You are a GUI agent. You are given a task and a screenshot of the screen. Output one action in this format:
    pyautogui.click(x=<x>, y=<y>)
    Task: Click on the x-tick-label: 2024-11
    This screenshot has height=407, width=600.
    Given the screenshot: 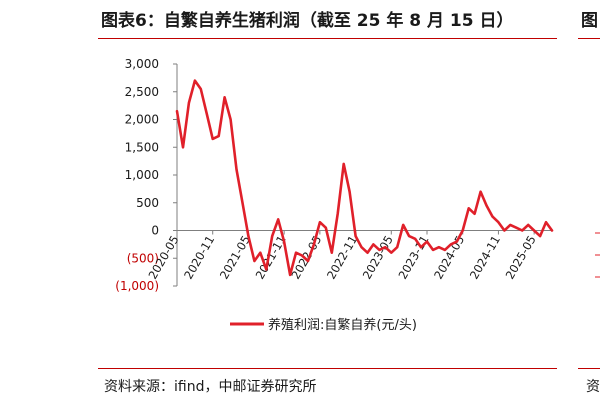 What is the action you would take?
    pyautogui.click(x=485, y=257)
    